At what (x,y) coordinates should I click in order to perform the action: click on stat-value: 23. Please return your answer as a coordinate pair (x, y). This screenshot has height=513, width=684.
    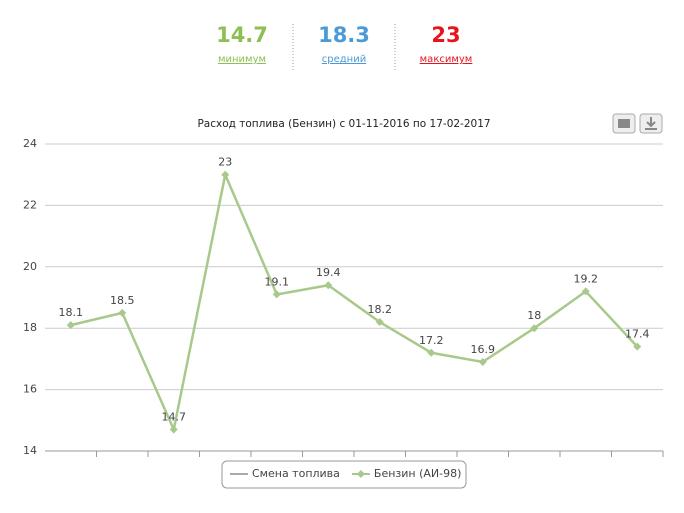
    Looking at the image, I should click on (445, 35).